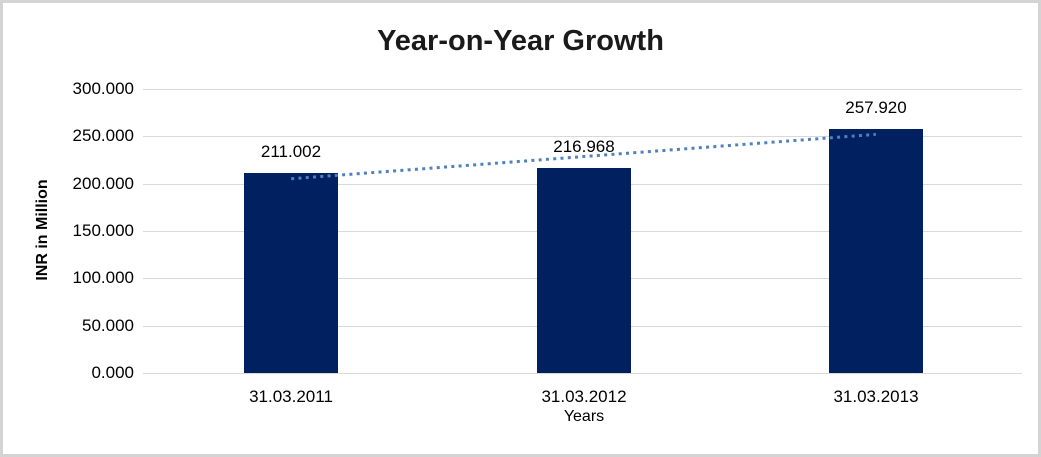  I want to click on trendline, so click(583, 156).